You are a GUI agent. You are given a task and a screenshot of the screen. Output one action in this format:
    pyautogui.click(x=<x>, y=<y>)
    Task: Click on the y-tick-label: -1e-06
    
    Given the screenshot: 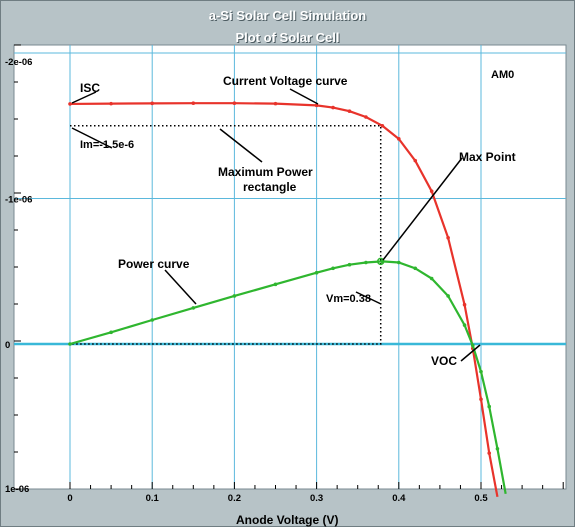 What is the action you would take?
    pyautogui.click(x=18, y=200)
    